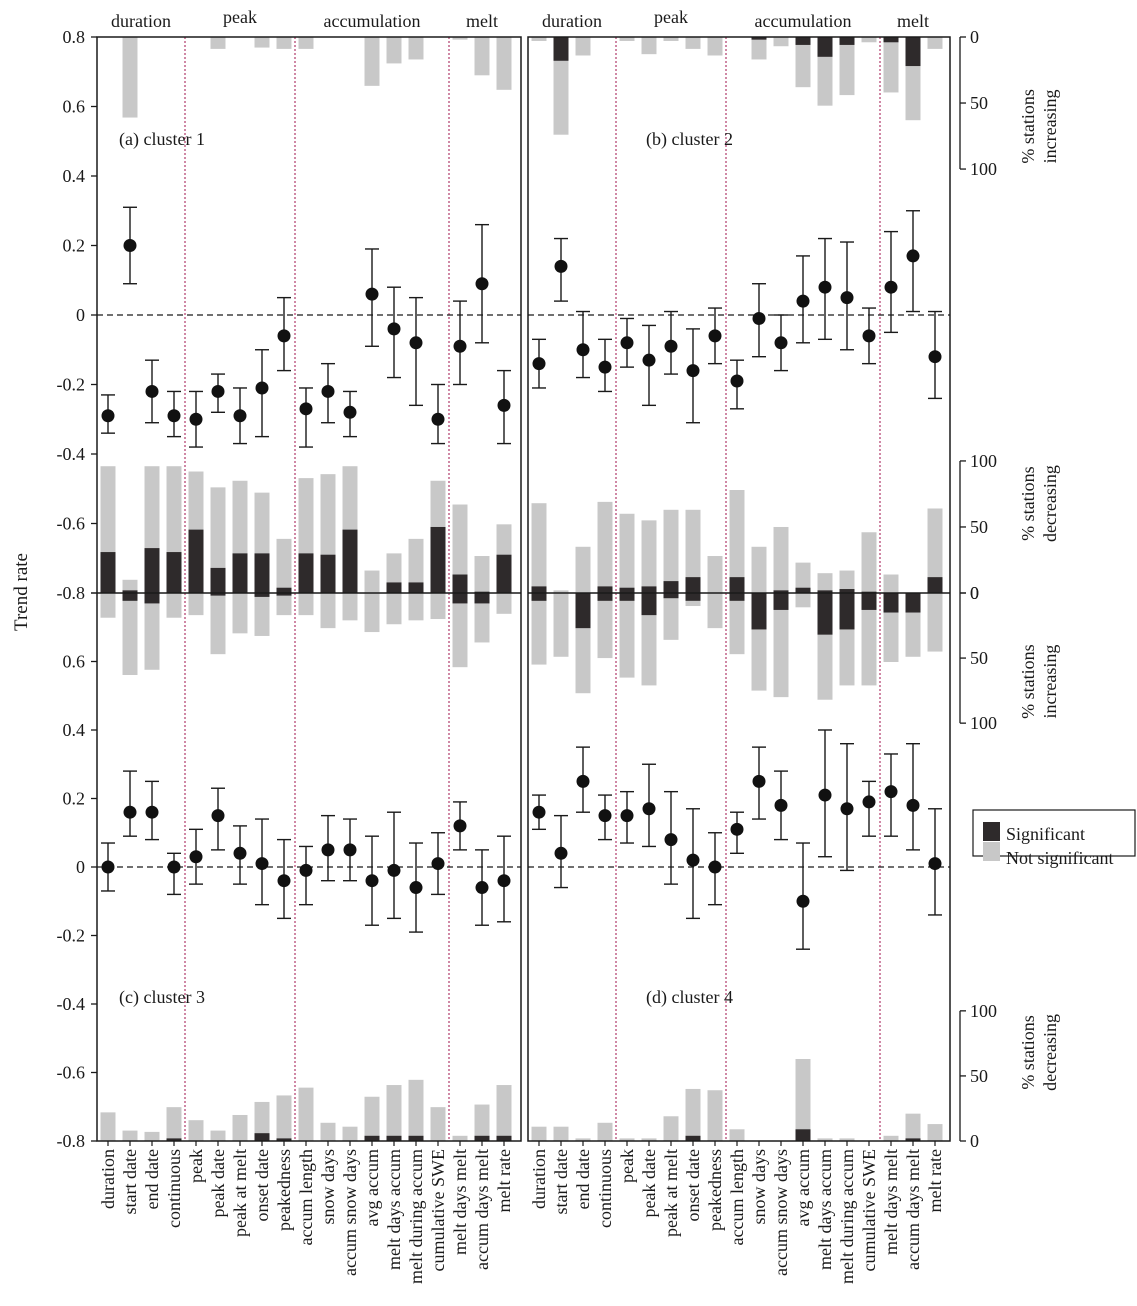 Image resolution: width=1137 pixels, height=1306 pixels. I want to click on y-tick-label: 0.6, so click(74, 107).